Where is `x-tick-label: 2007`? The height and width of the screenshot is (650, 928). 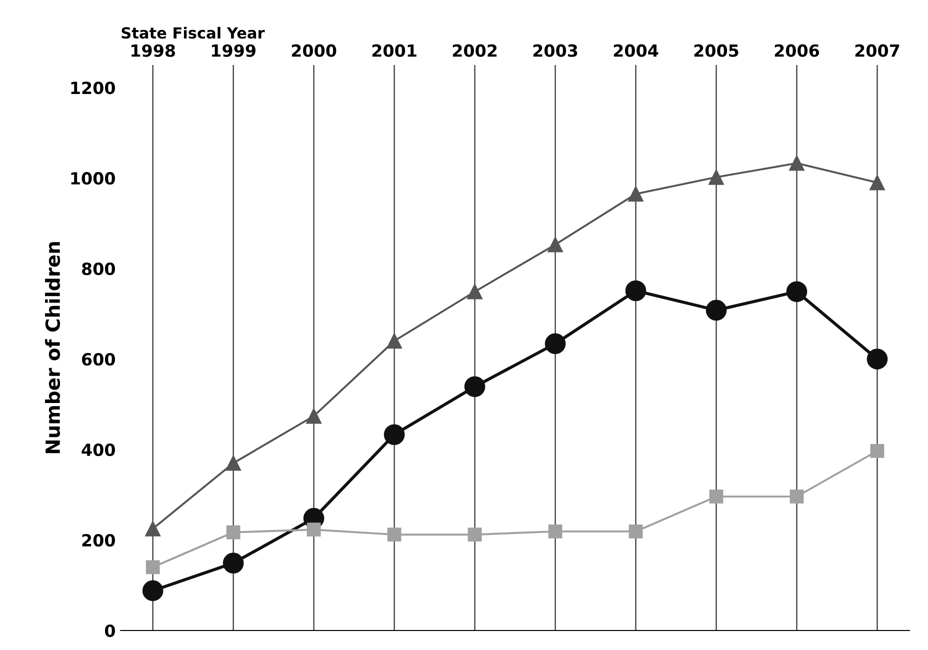 x-tick-label: 2007 is located at coordinates (877, 50).